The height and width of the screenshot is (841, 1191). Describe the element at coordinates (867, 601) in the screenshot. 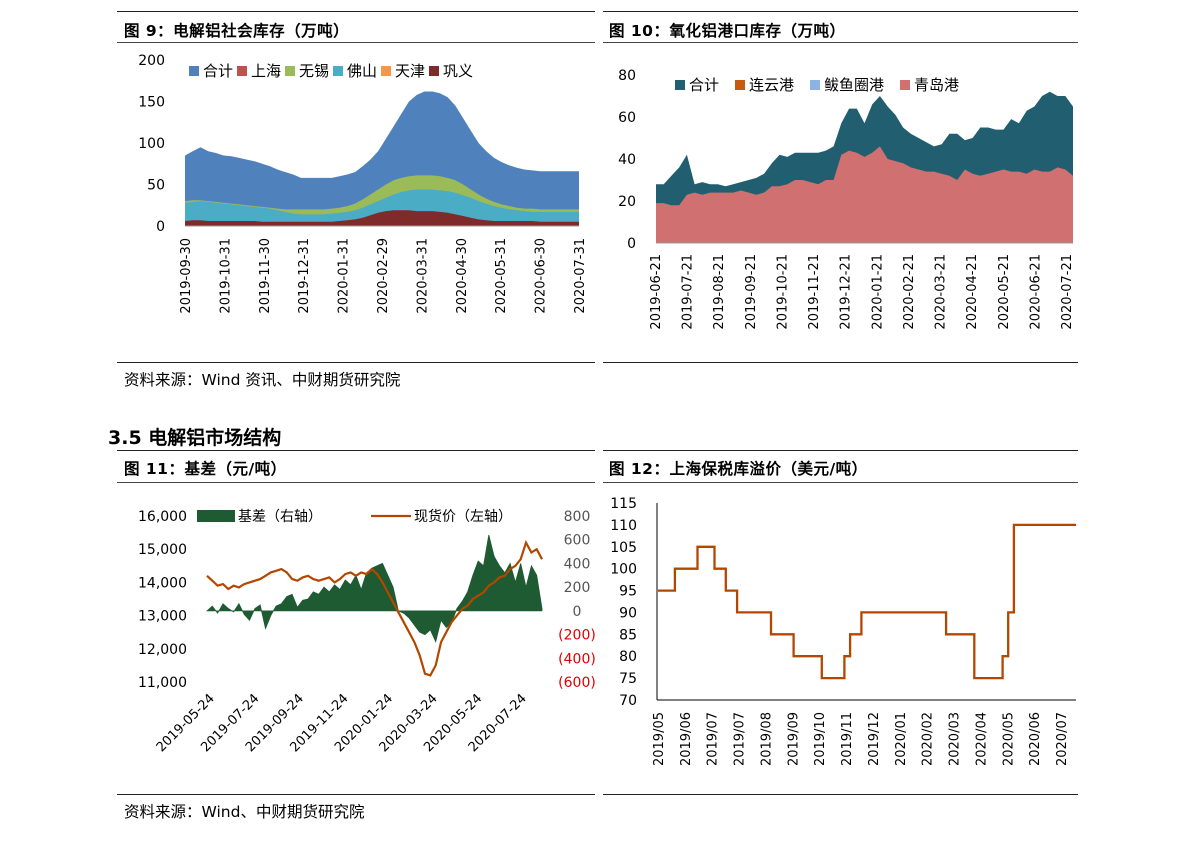

I see `fig12-premium-line` at that location.